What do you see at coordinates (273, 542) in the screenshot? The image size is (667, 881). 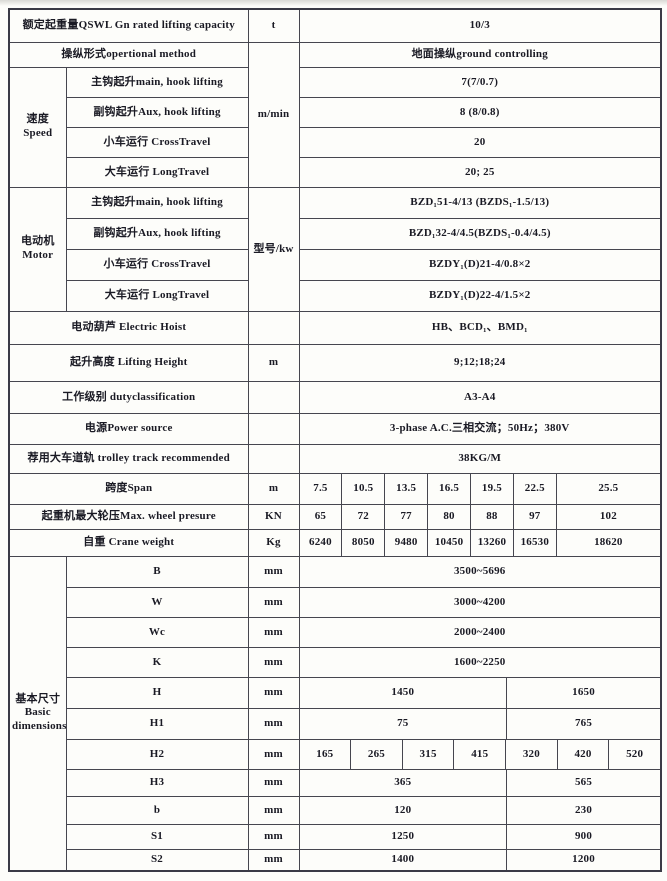 I see `crane-weight-unit: Kg` at bounding box center [273, 542].